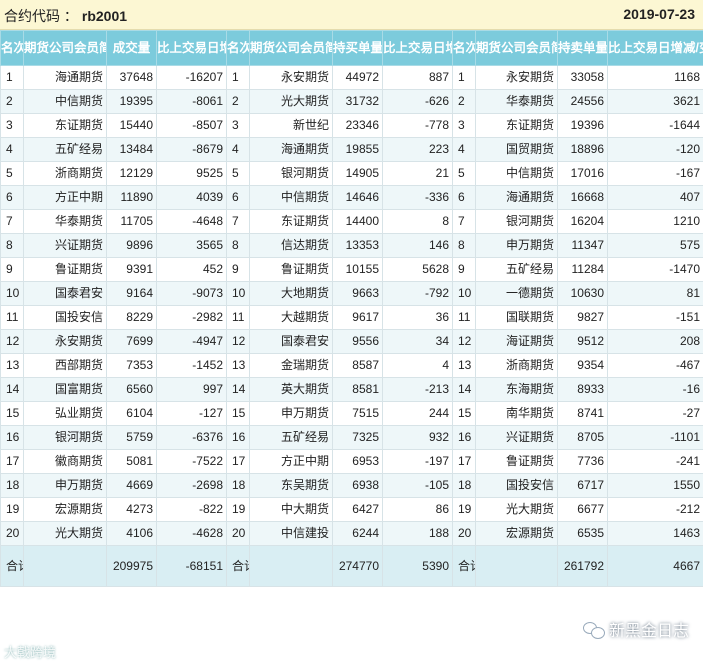  What do you see at coordinates (131, 197) in the screenshot?
I see `volume-cell: 11890` at bounding box center [131, 197].